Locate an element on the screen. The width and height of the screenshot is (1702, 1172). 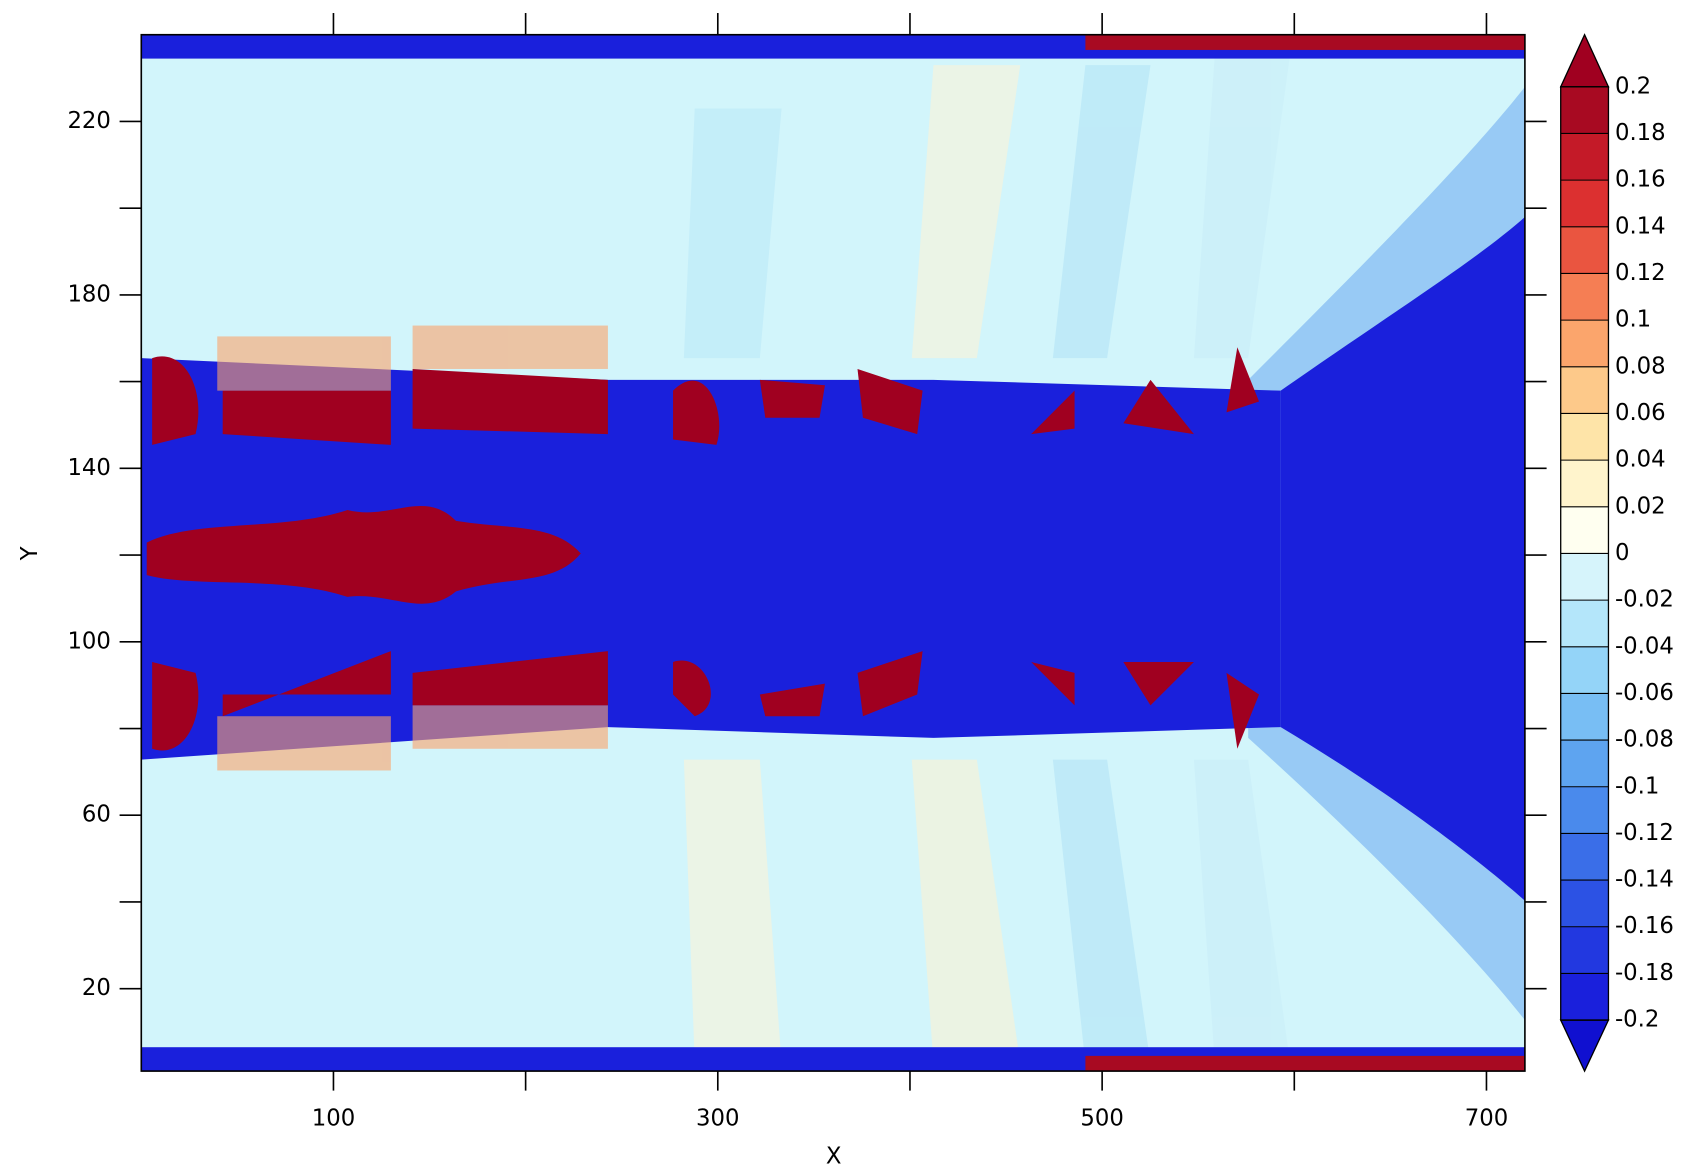
x-tick-label: 700 is located at coordinates (1486, 1118).